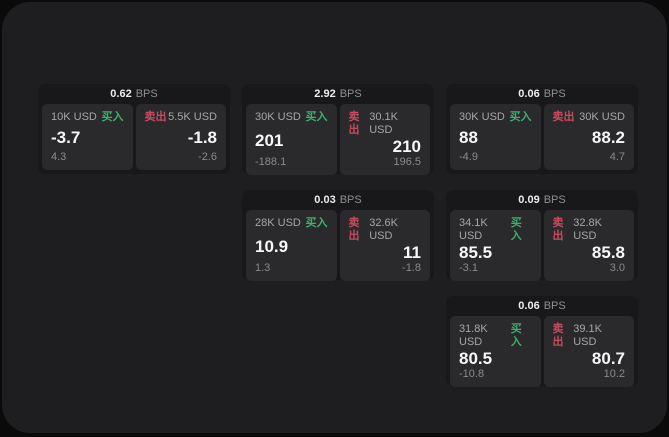 This screenshot has width=669, height=437. What do you see at coordinates (87, 137) in the screenshot?
I see `buy-quote-tile: 10K USD 买入 -3.7 4.3` at bounding box center [87, 137].